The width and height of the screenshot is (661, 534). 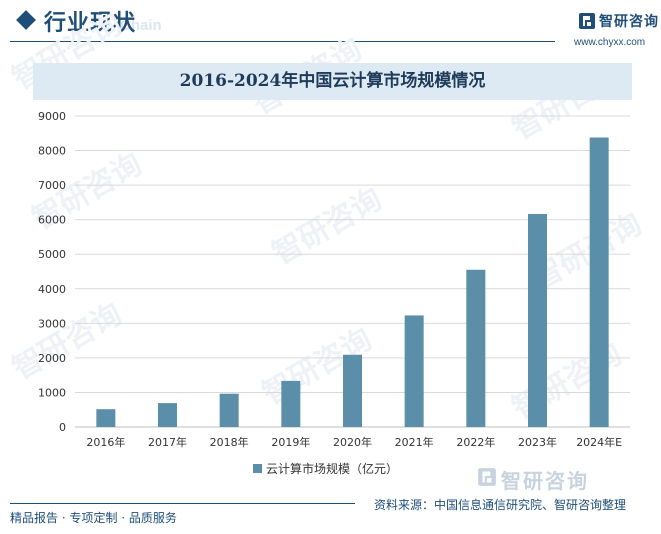 I want to click on x-tick-label: 2023年, so click(x=537, y=442).